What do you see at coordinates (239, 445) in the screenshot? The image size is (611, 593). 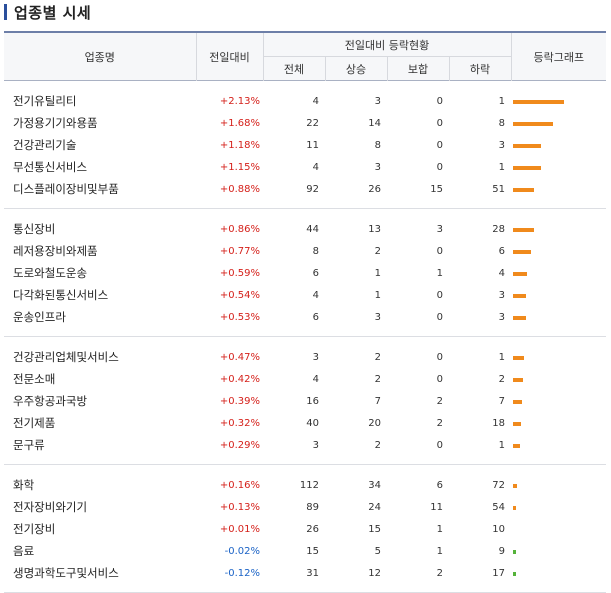 I see `change-value: +0.29%` at bounding box center [239, 445].